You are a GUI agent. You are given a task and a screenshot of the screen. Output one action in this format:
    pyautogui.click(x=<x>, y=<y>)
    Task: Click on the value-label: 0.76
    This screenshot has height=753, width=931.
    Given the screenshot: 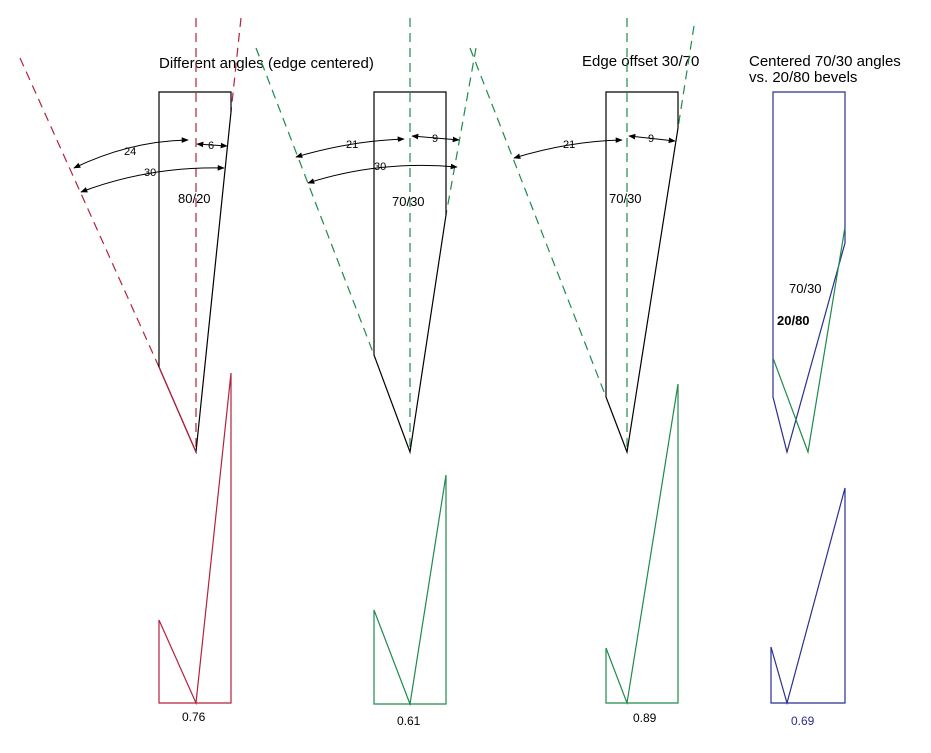 What is the action you would take?
    pyautogui.click(x=194, y=717)
    